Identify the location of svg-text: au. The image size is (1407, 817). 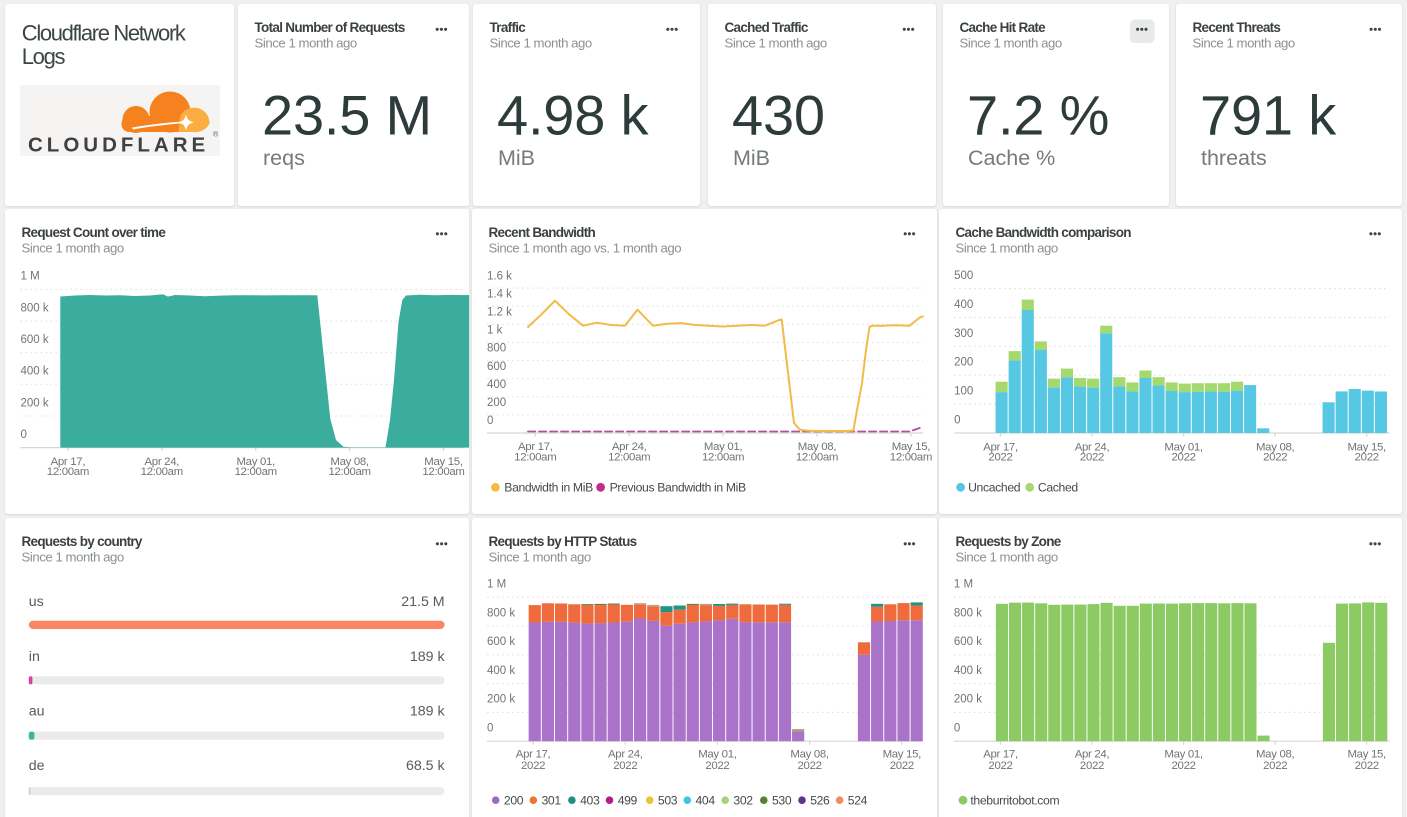
(37, 711).